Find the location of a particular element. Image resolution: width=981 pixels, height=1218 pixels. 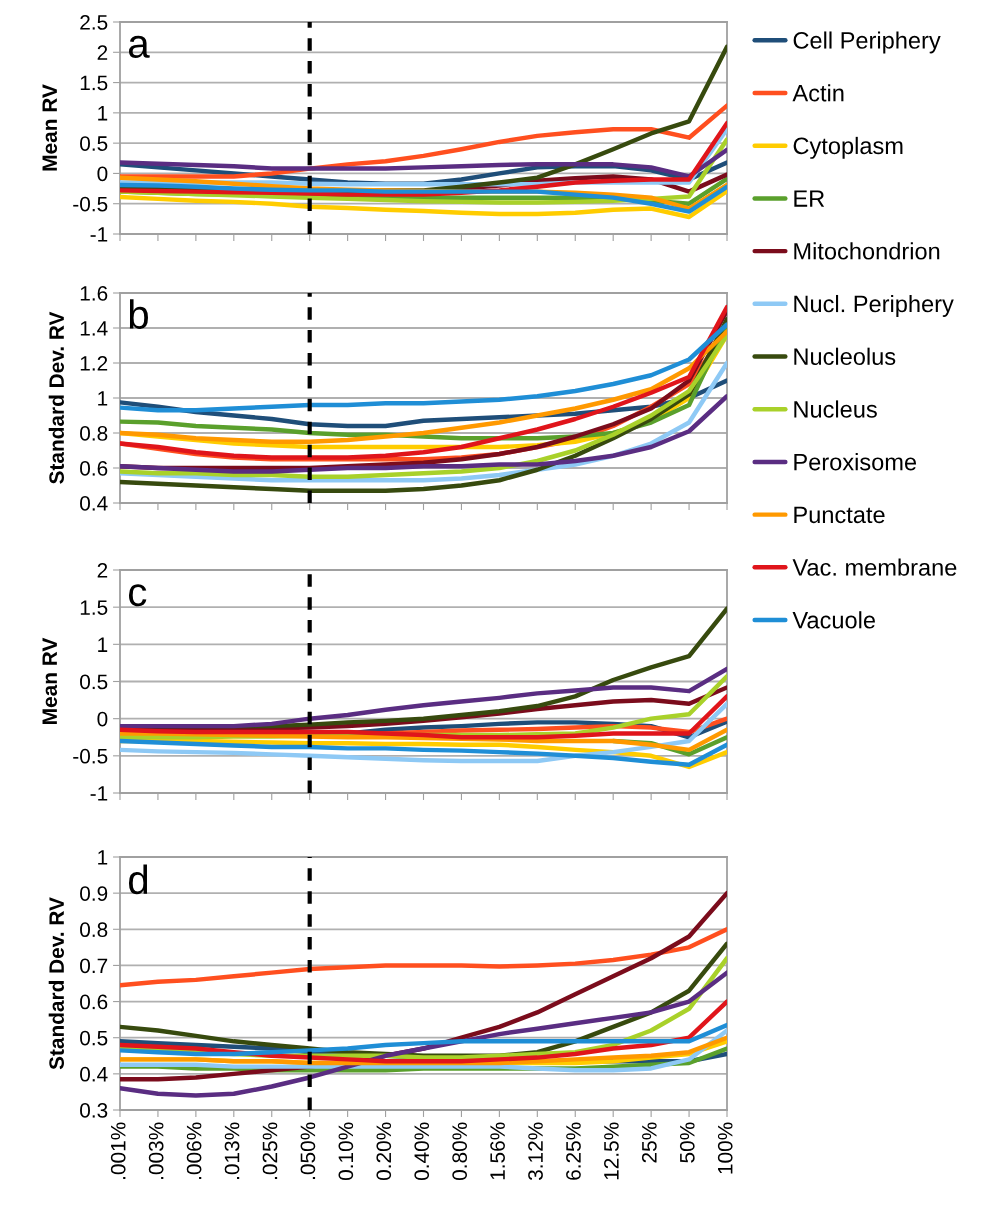

x-tick-label: 100% is located at coordinates (725, 1148).